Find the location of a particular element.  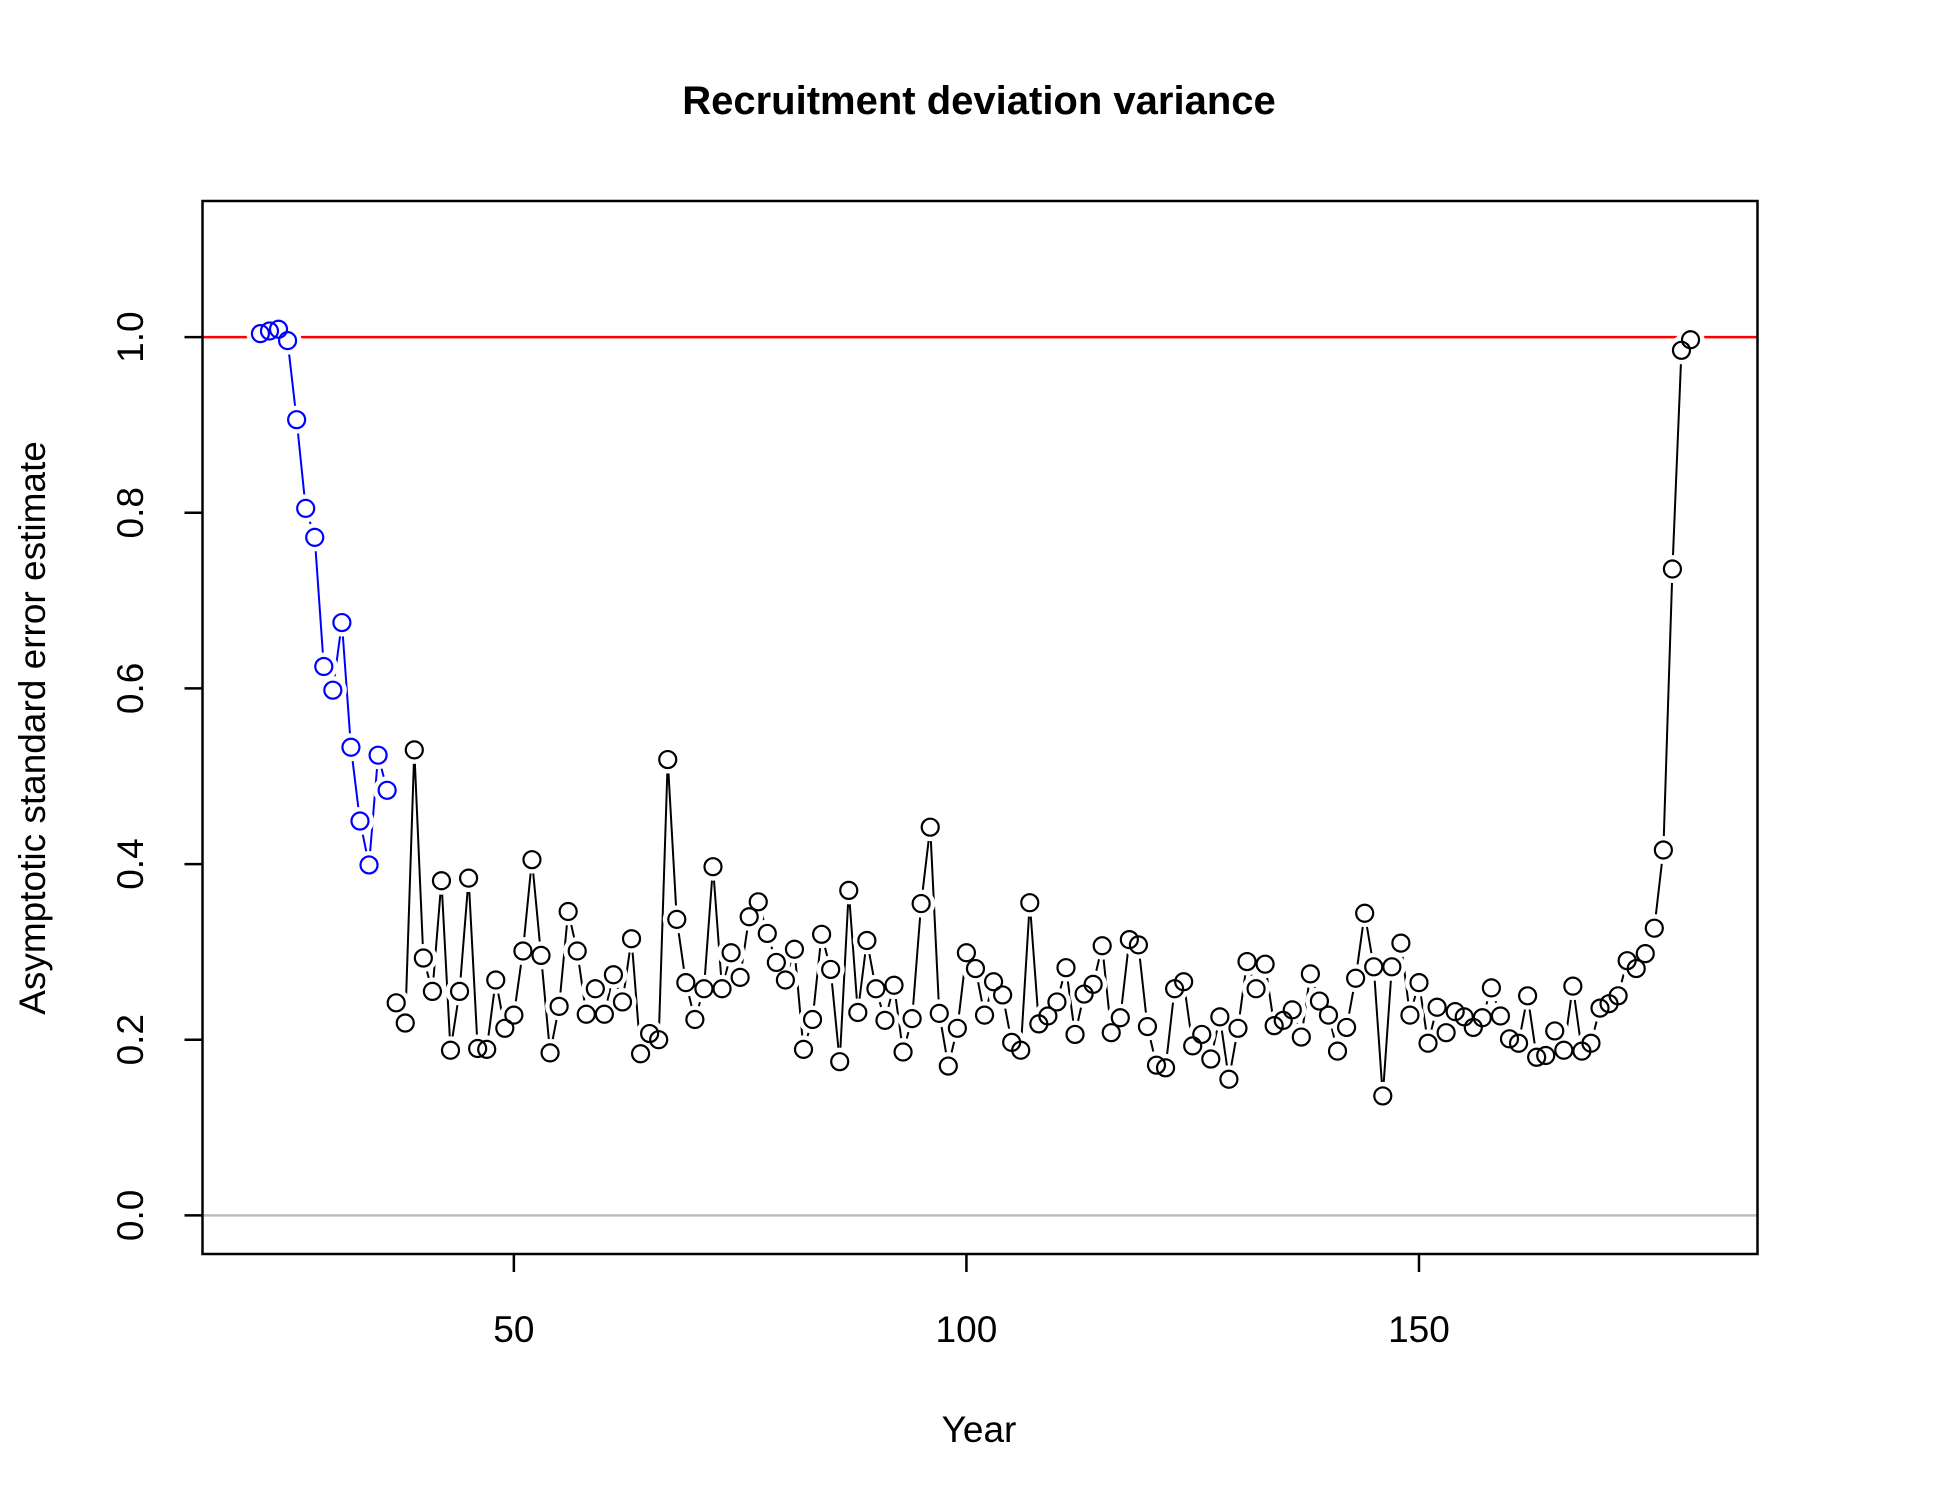

y-tick-label: 0.0 is located at coordinates (130, 1215).